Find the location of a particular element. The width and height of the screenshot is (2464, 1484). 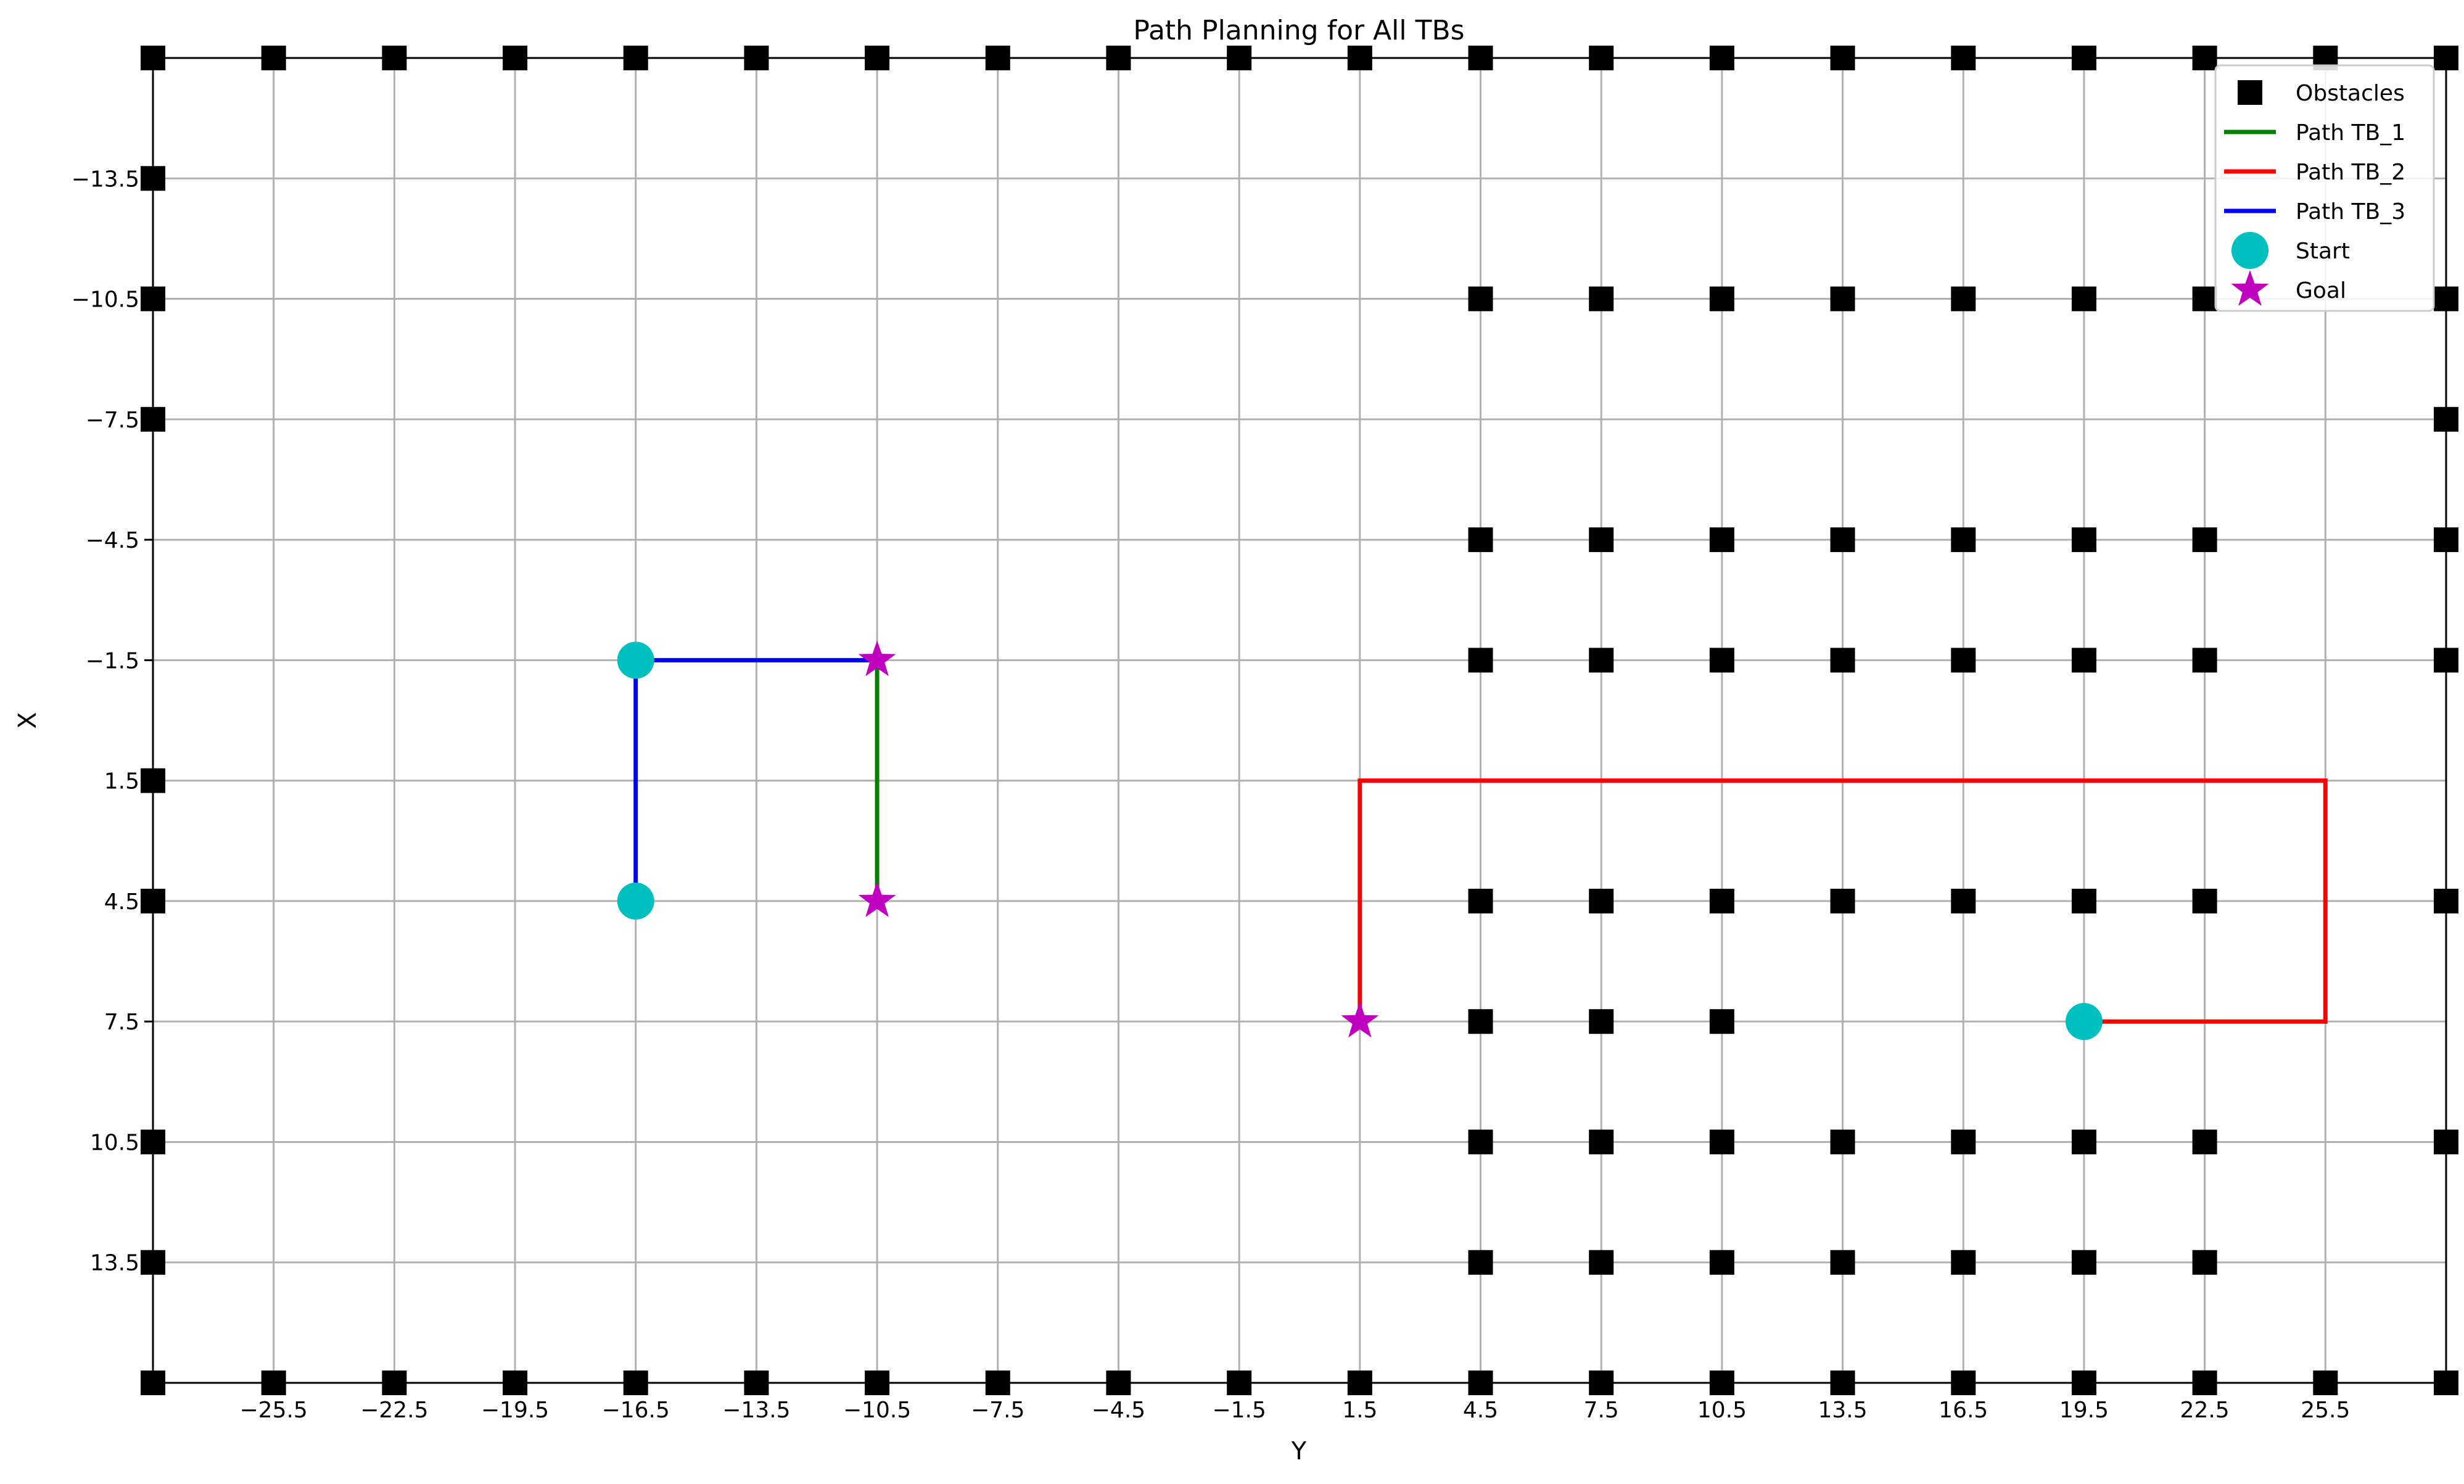

x-tick-label: 13.5 is located at coordinates (1843, 1410).